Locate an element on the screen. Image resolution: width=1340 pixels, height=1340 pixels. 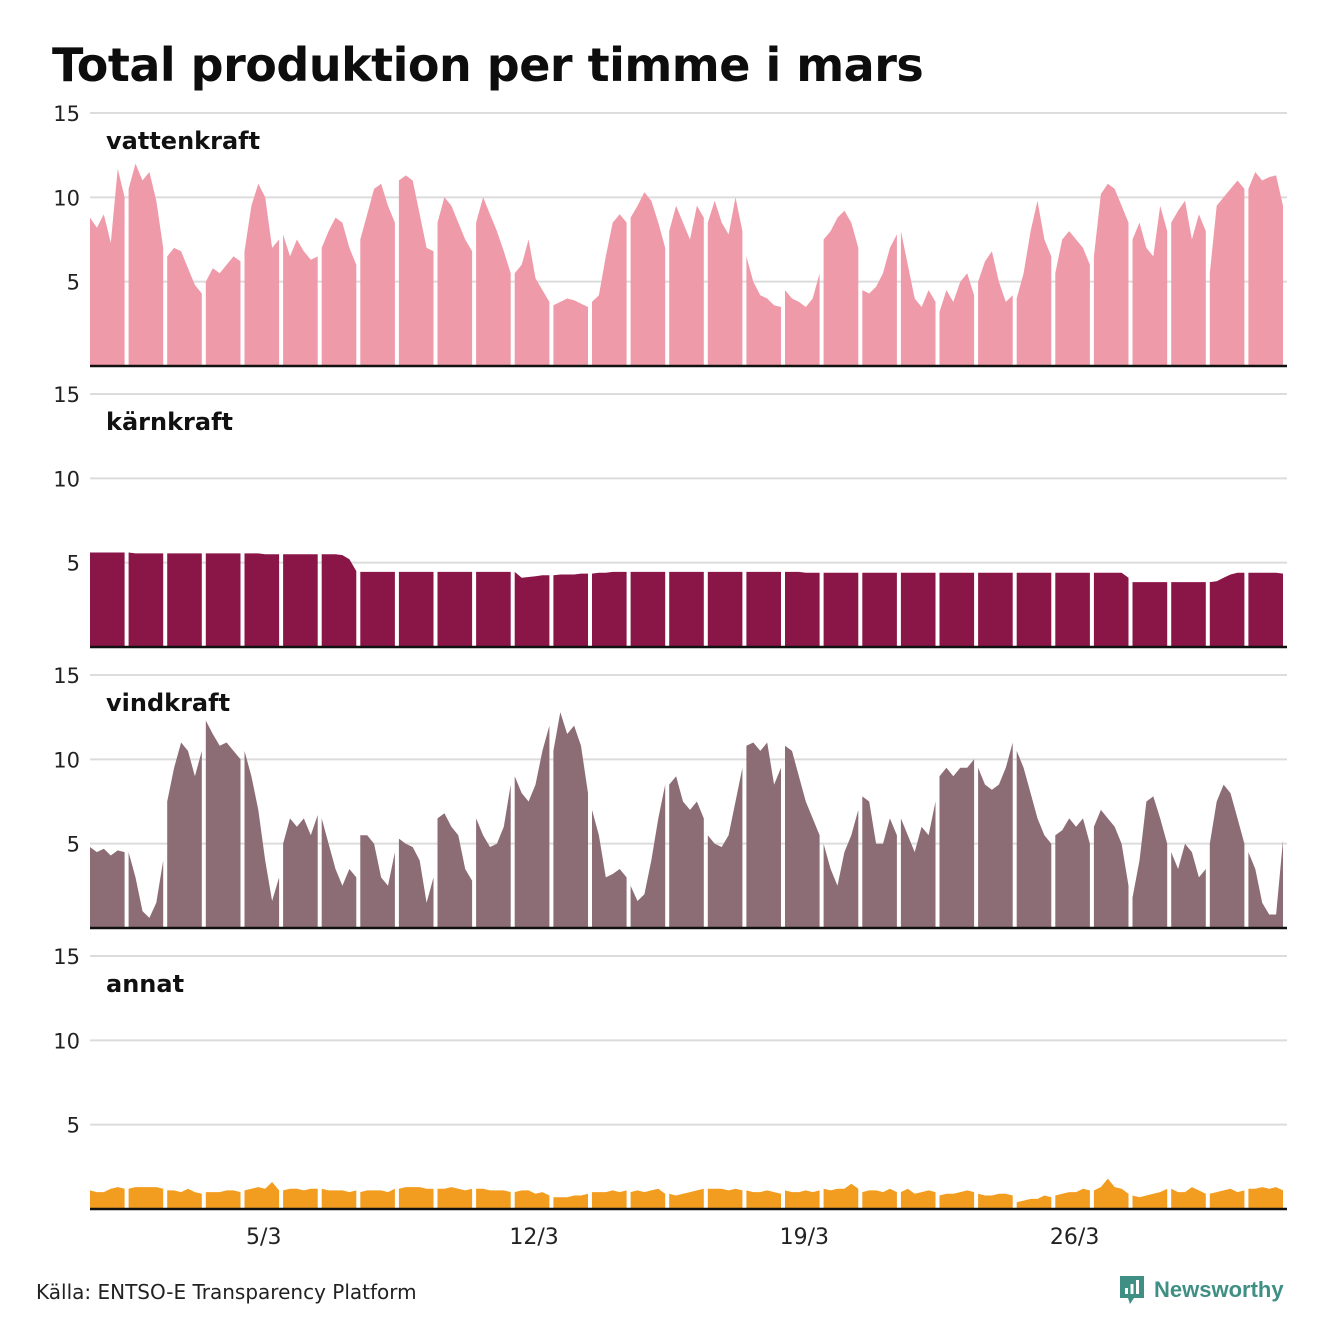
x-tick-label: 12/3 is located at coordinates (533, 1237).